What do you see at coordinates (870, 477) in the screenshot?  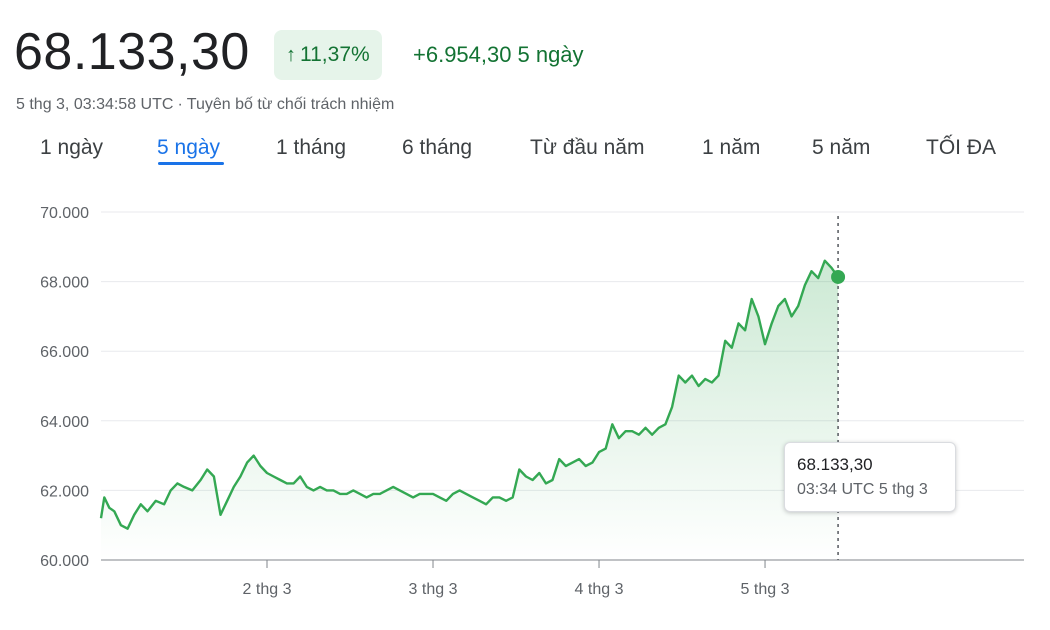 I see `hover-tooltip: 68.133,30 03:34 UTC 5 thg 3` at bounding box center [870, 477].